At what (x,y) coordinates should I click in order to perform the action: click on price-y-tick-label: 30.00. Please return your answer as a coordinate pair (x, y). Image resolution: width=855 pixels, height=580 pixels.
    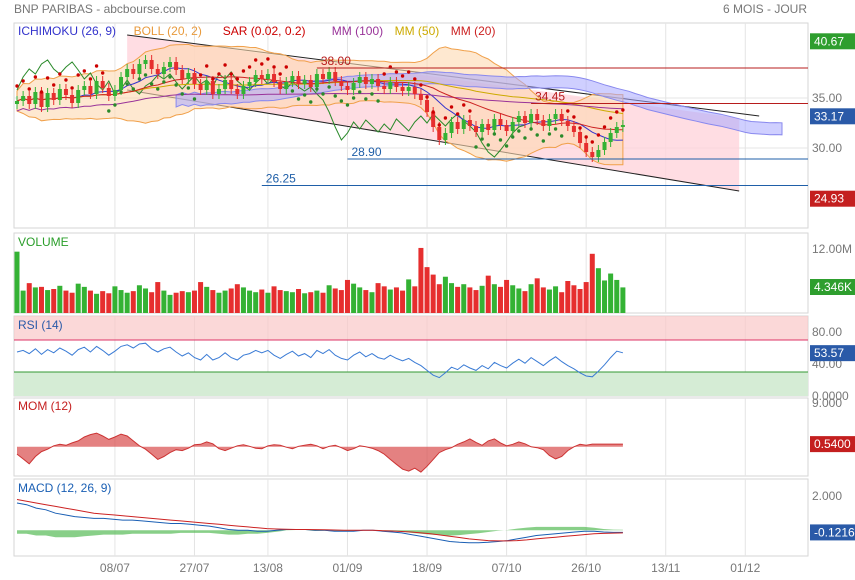
    Looking at the image, I should click on (827, 148).